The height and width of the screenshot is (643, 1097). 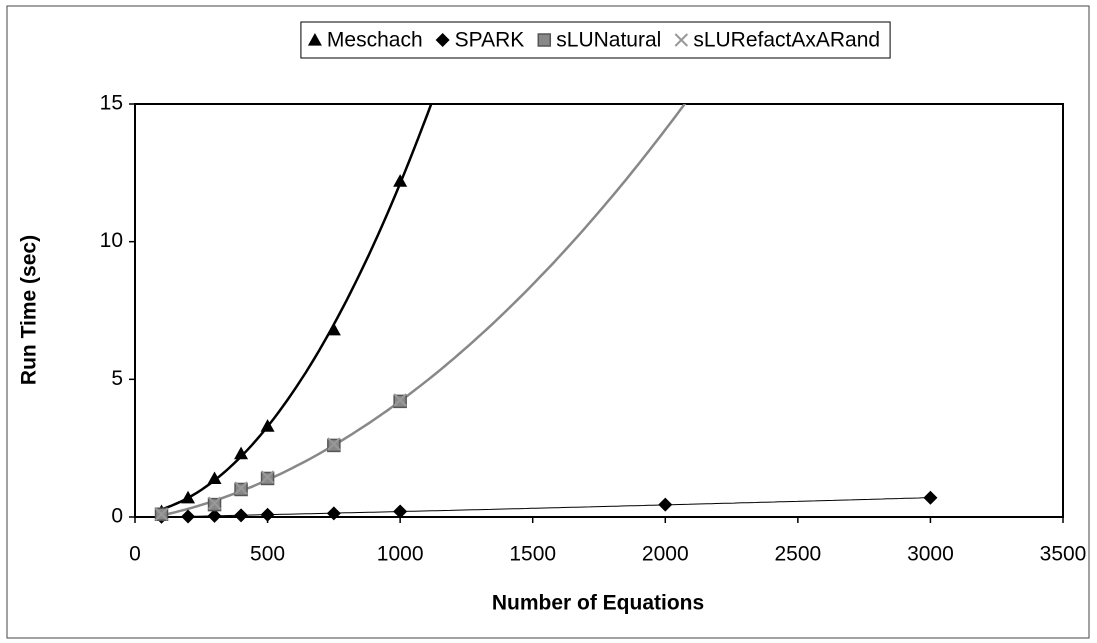 I want to click on y-axis-label: Run Time (sec), so click(x=29, y=310).